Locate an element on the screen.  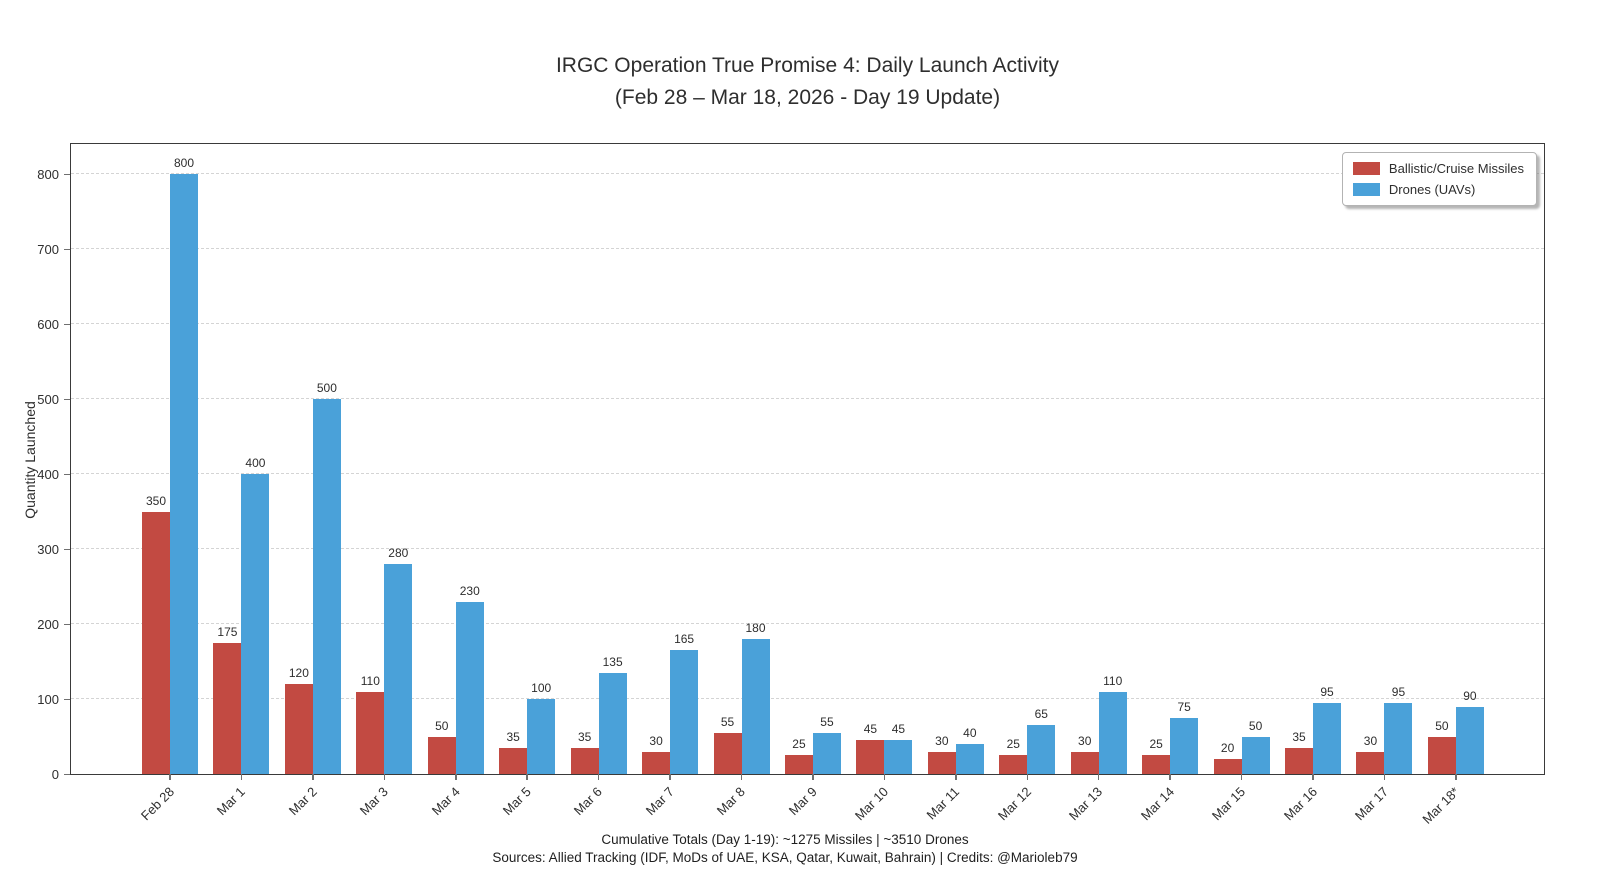
y-tick-label: 700 is located at coordinates (48, 250).